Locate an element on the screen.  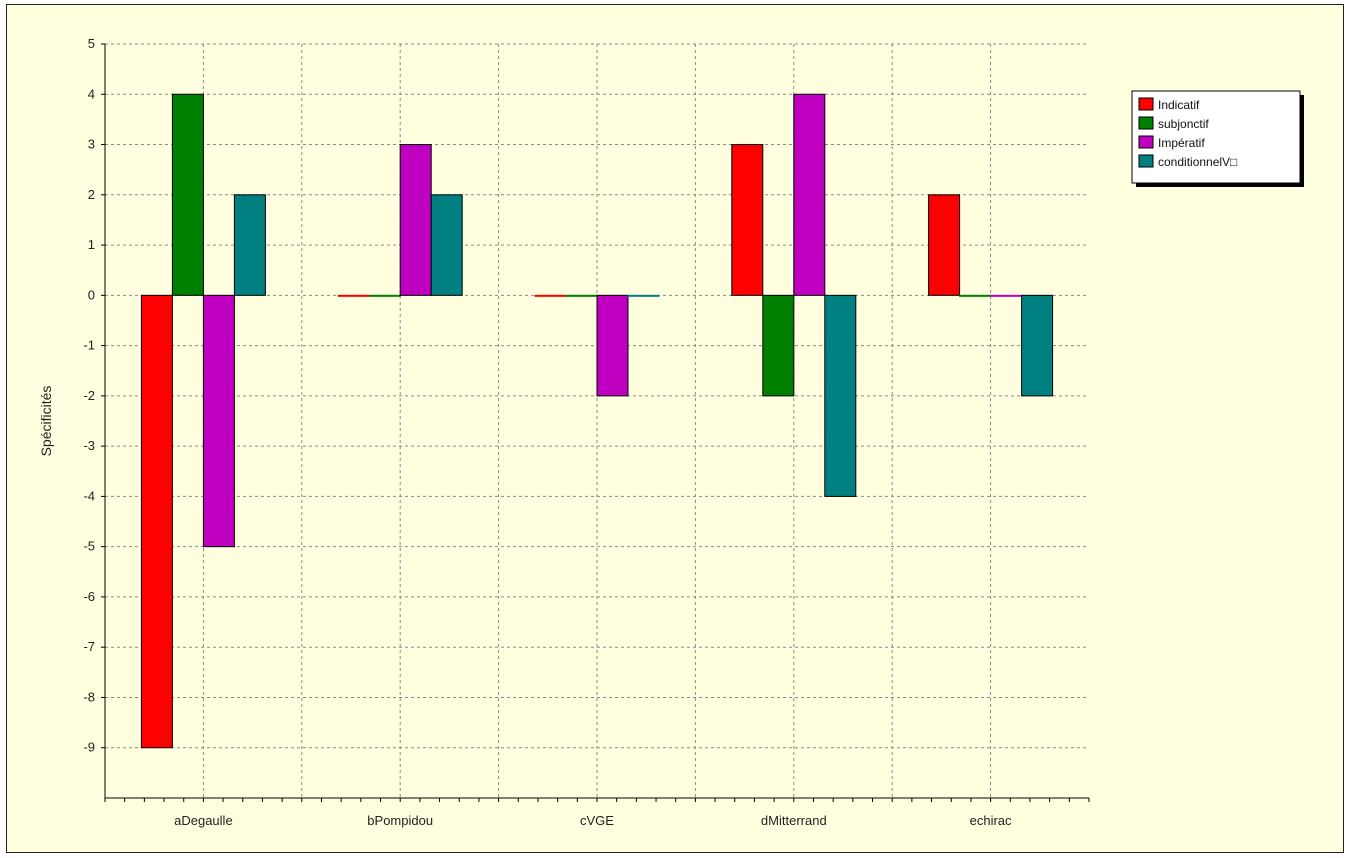
y-tick-label: 3 is located at coordinates (91, 144).